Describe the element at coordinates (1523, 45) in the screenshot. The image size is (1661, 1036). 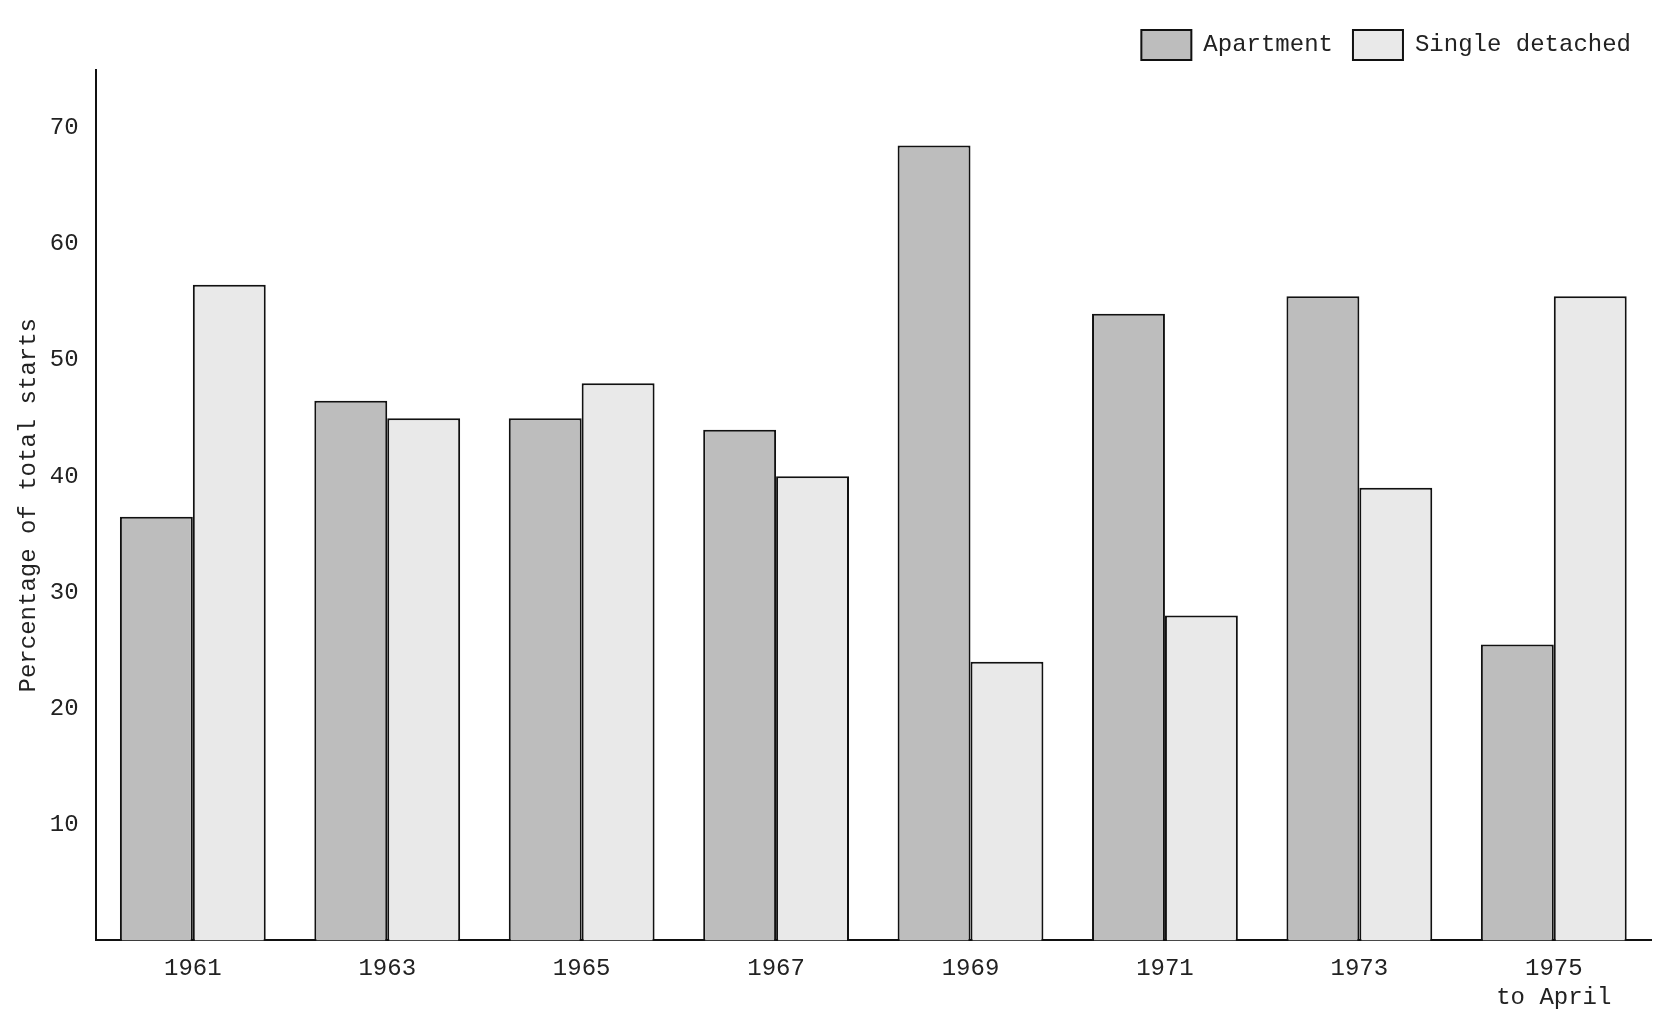
I see `legend-label: Single detached` at that location.